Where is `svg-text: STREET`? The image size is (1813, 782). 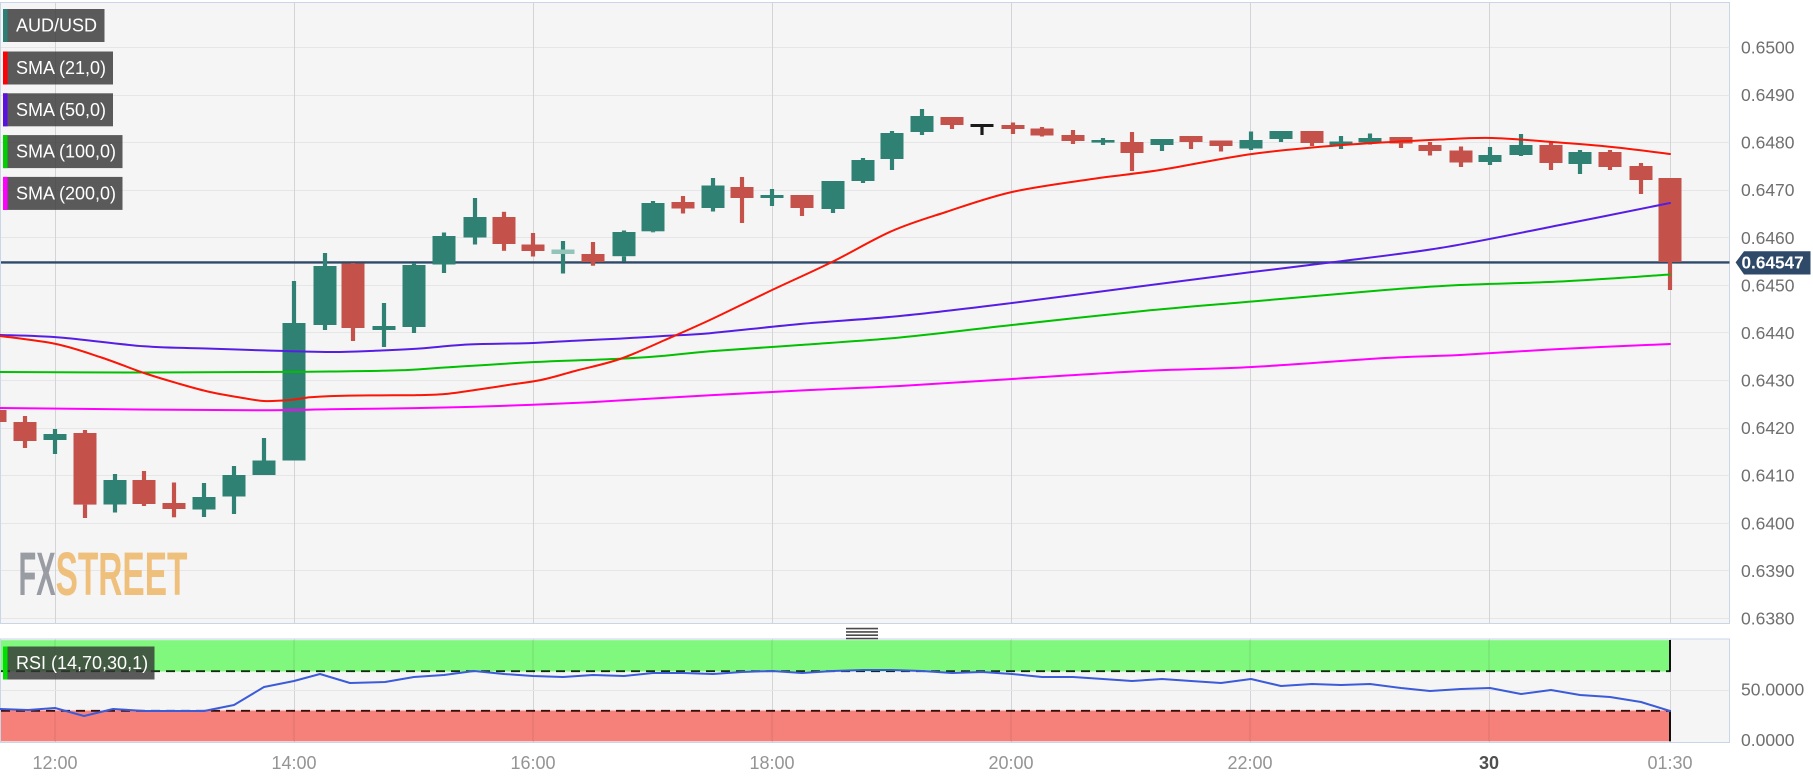
svg-text: STREET is located at coordinates (122, 574).